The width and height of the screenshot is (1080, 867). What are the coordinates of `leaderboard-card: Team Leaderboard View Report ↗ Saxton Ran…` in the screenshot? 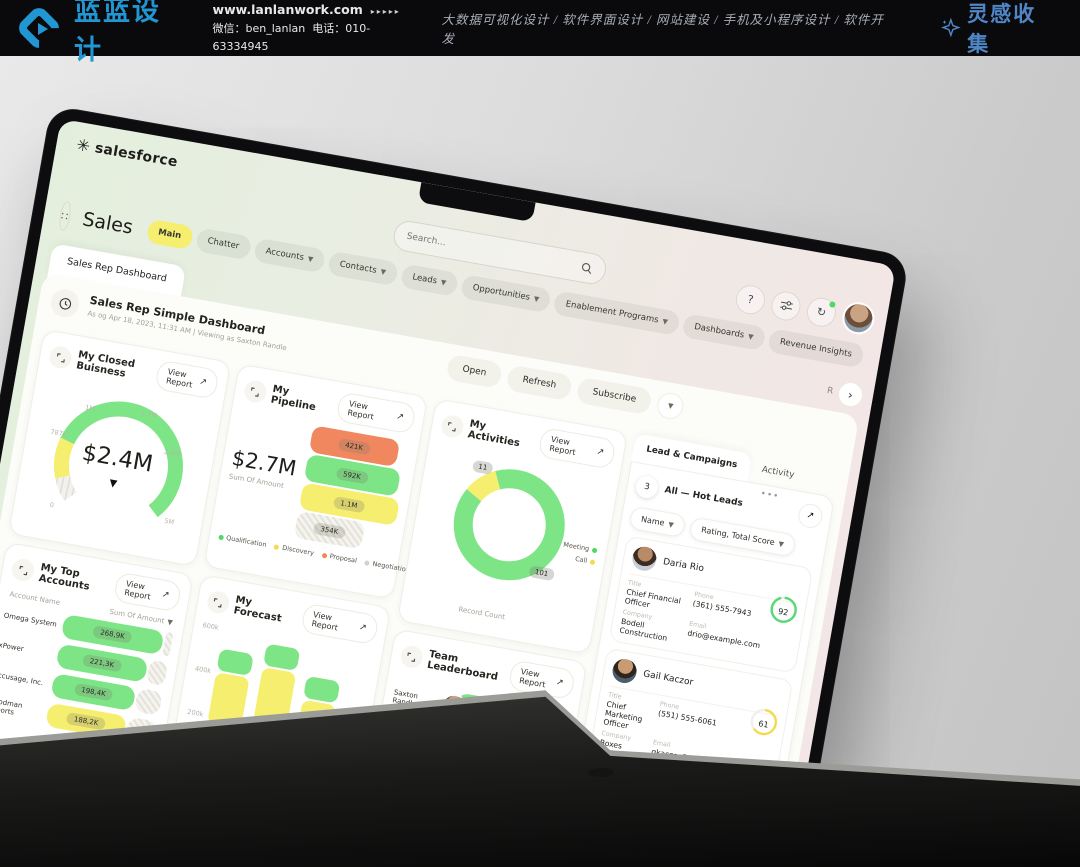 It's located at (473, 747).